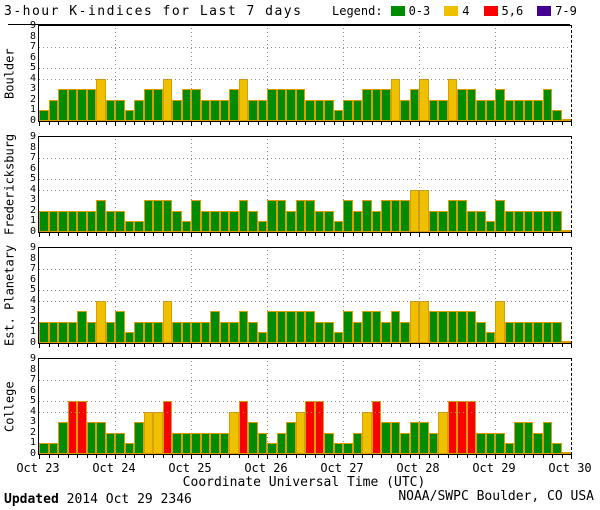  Describe the element at coordinates (32, 358) in the screenshot. I see `y-axis-tick-label: 9` at that location.